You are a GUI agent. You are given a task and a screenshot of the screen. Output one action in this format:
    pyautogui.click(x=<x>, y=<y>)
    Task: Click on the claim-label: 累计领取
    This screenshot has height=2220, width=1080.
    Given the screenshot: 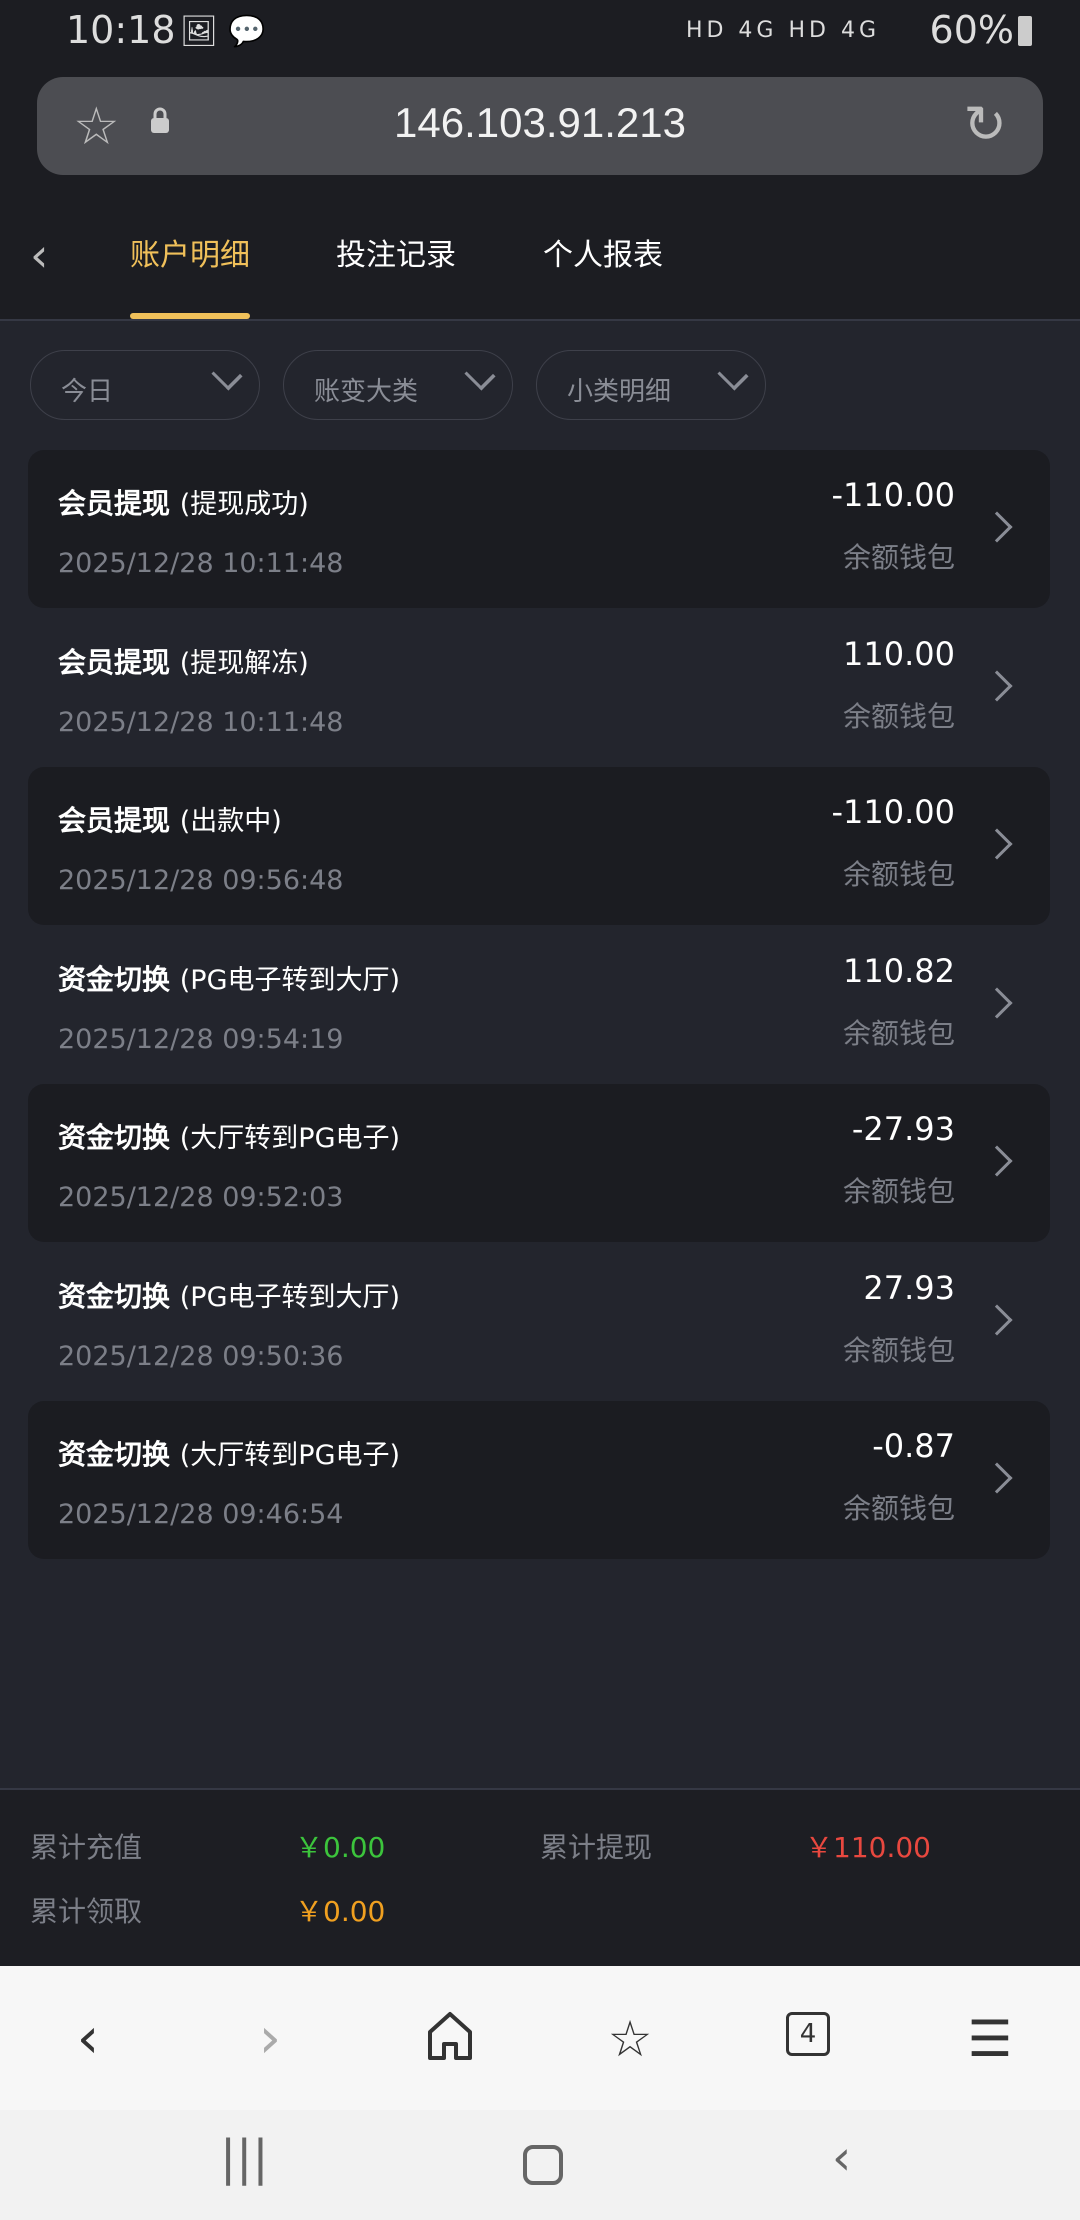 What is the action you would take?
    pyautogui.click(x=86, y=1911)
    